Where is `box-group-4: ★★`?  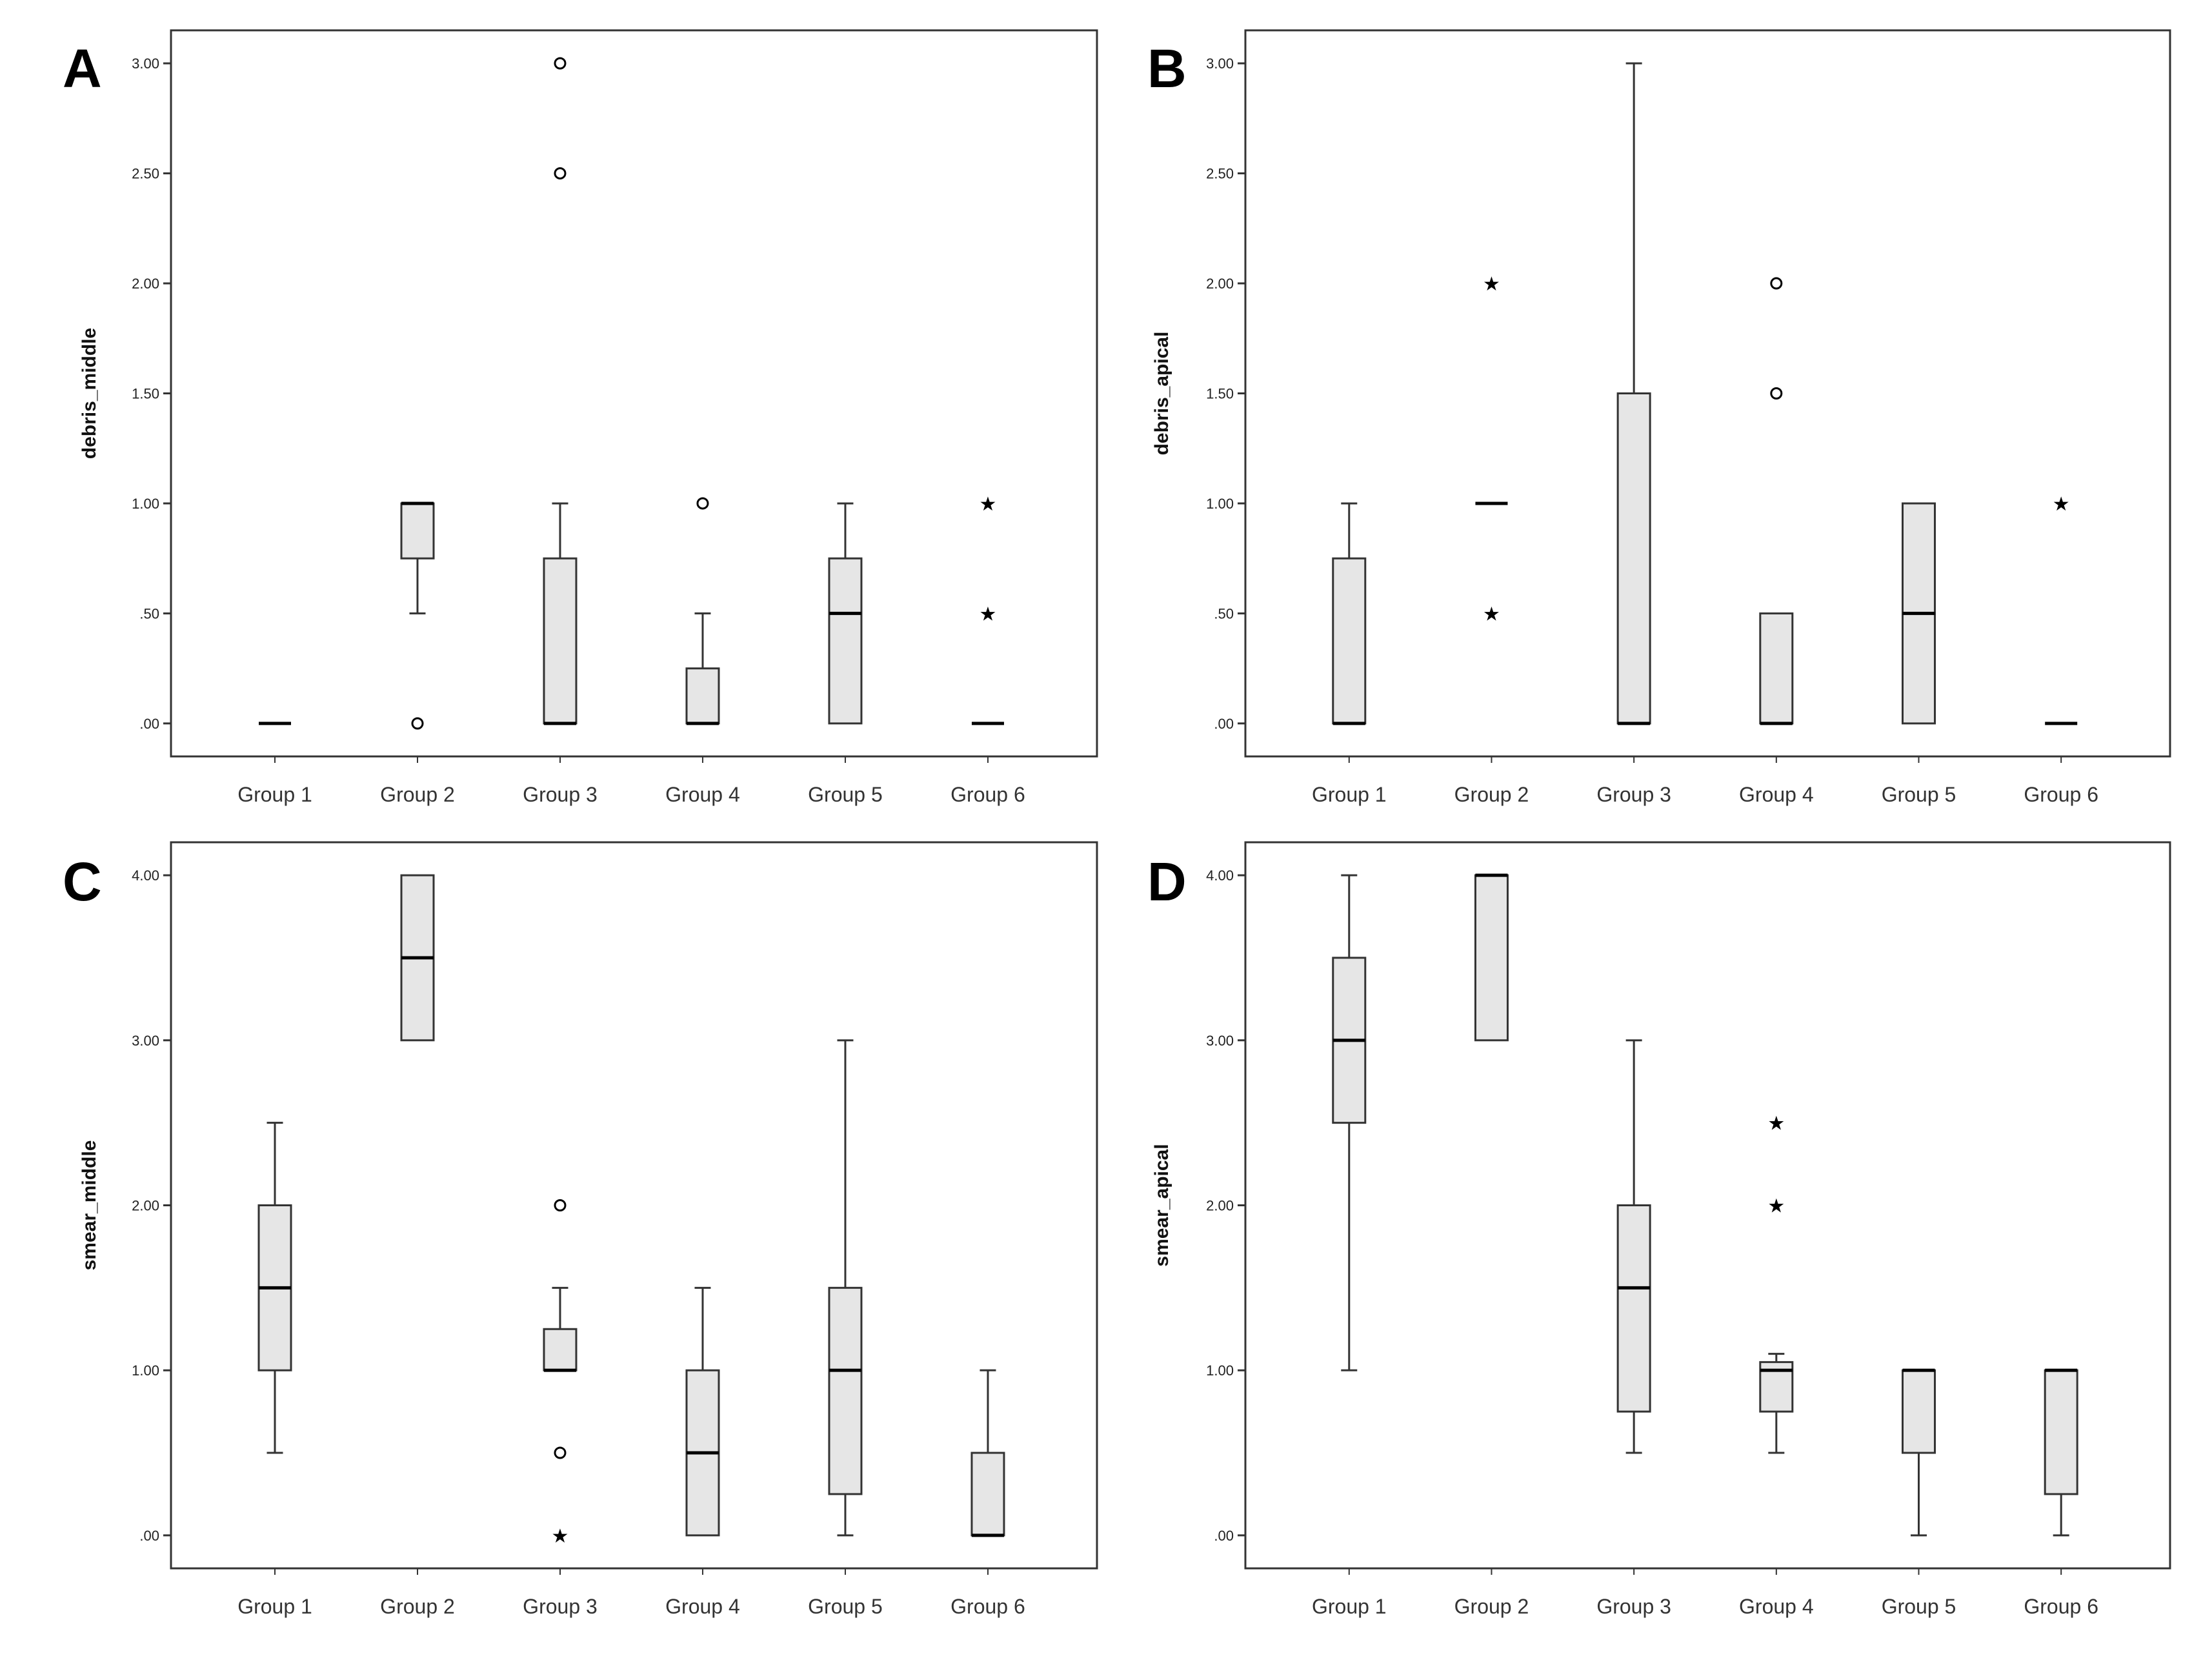
box-group-4: ★★ is located at coordinates (1776, 1283).